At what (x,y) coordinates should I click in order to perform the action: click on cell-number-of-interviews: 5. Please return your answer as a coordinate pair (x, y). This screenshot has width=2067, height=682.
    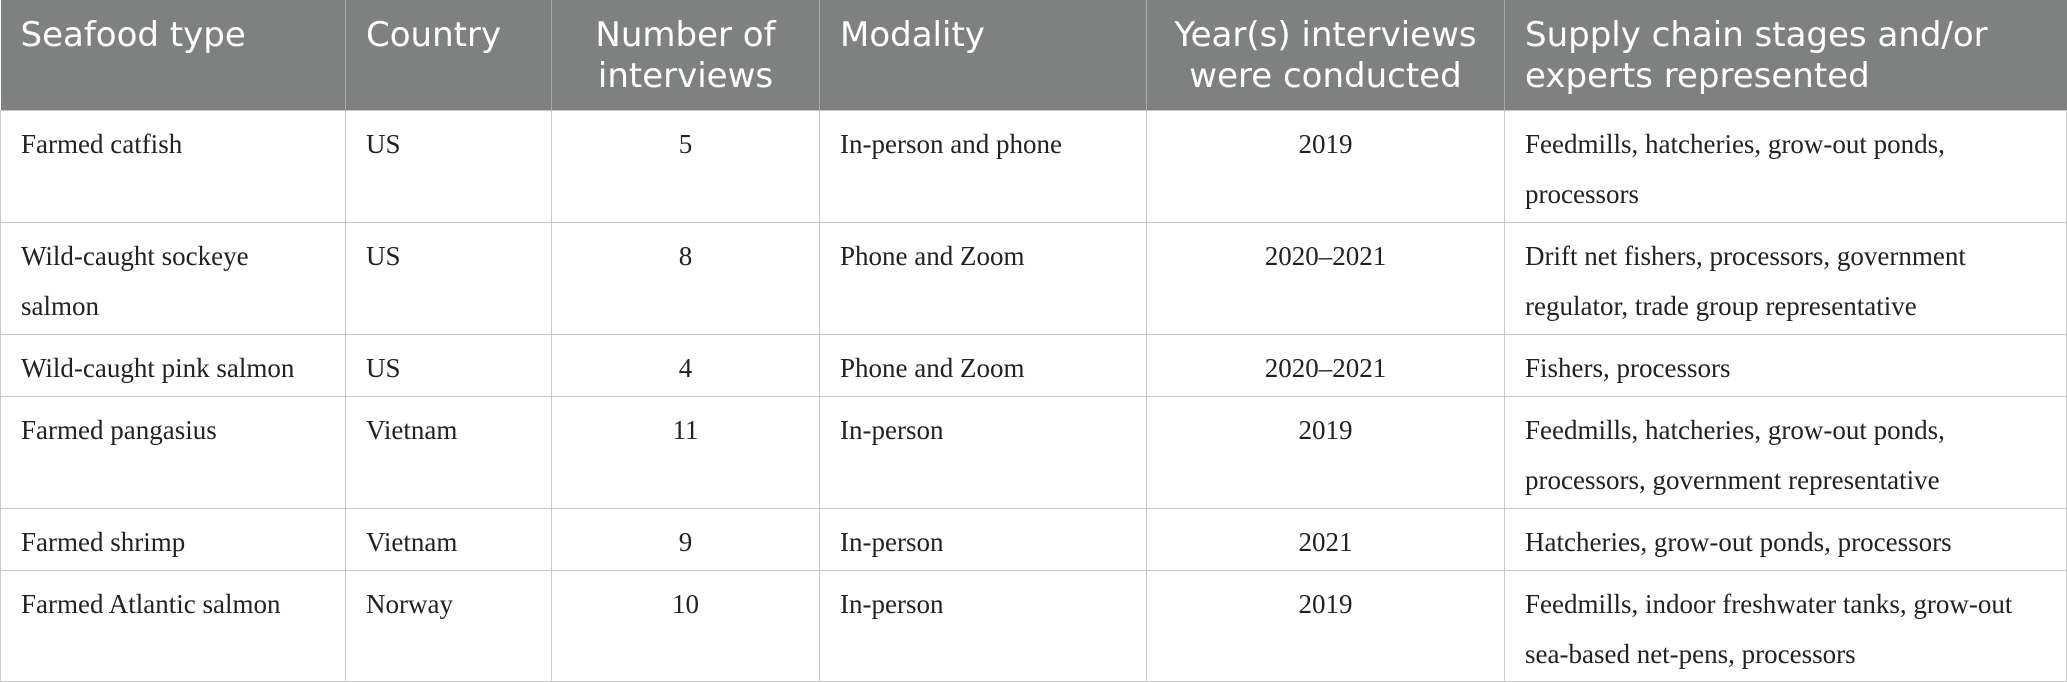
    Looking at the image, I should click on (685, 166).